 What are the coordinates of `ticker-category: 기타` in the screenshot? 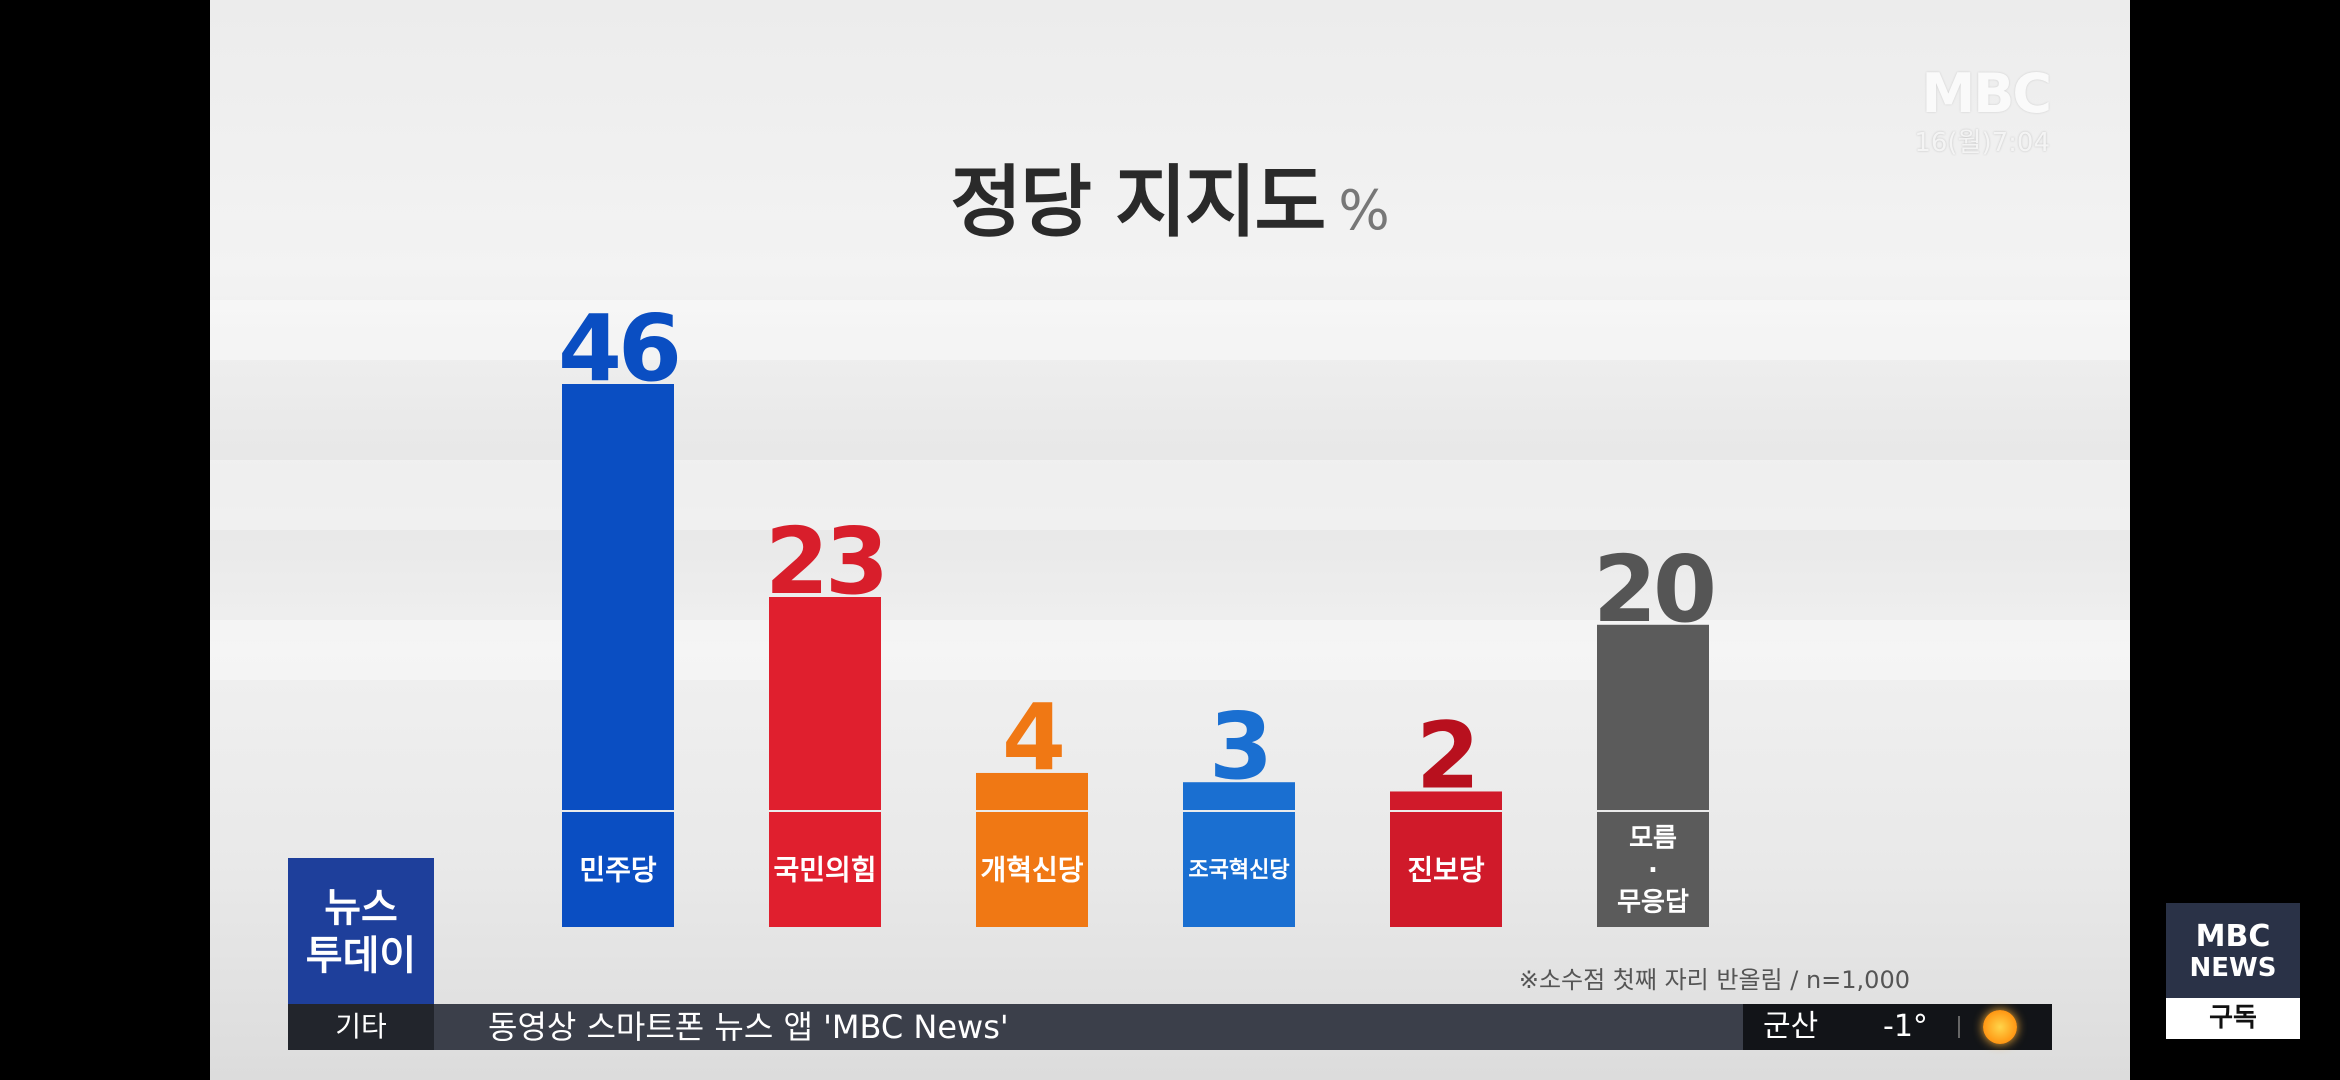 It's located at (361, 1027).